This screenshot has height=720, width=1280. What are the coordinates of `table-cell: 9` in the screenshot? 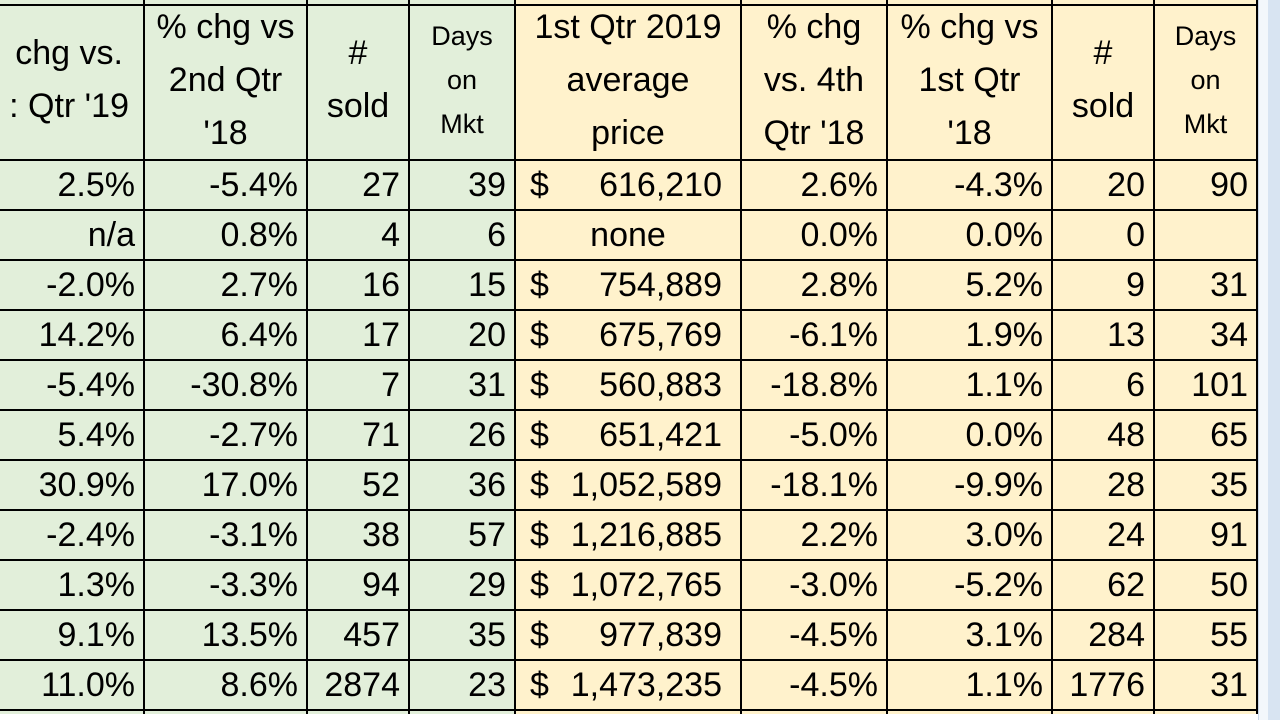 It's located at (1103, 285).